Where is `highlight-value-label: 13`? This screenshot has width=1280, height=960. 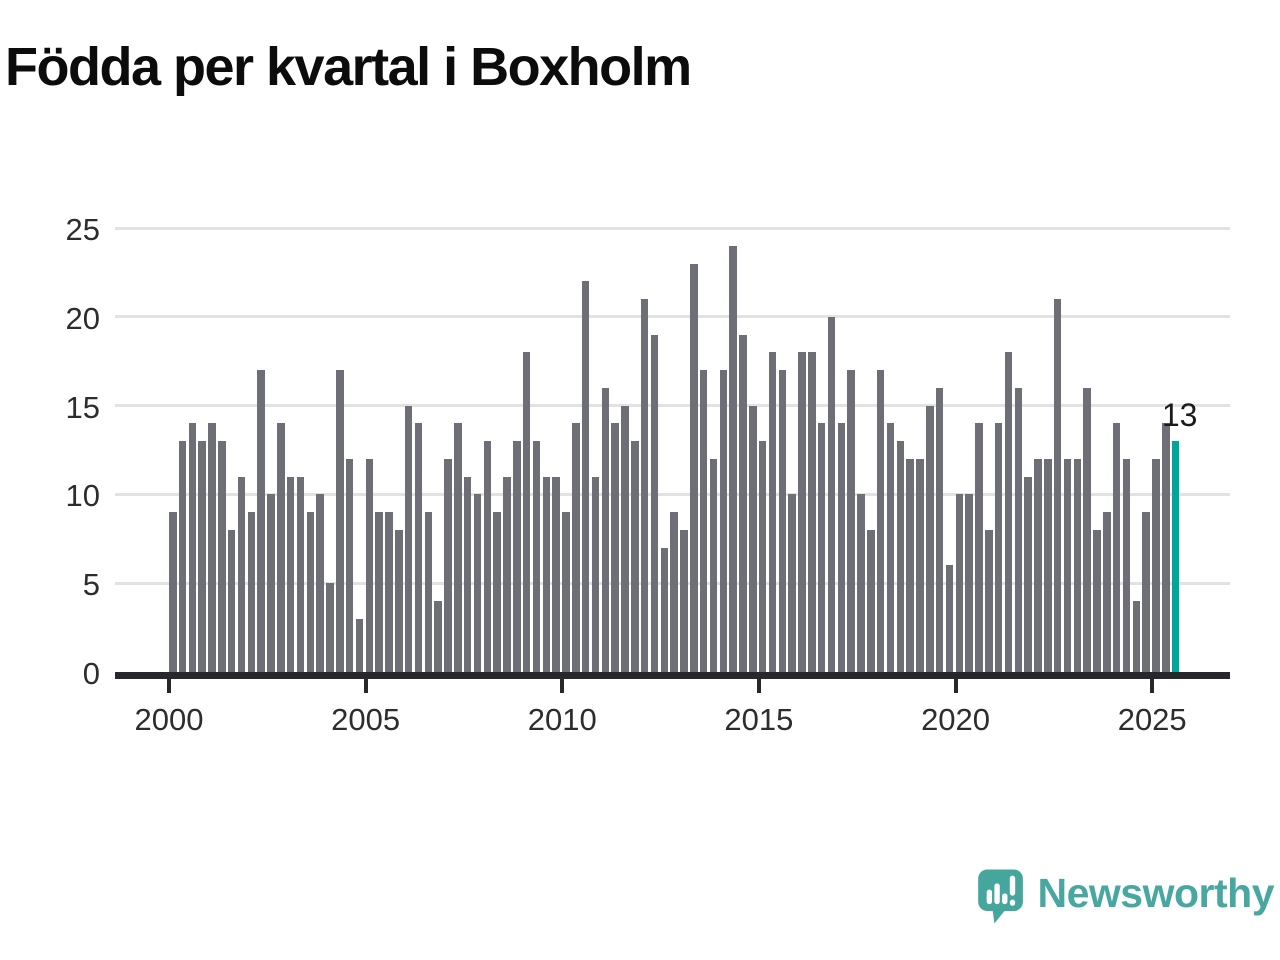
highlight-value-label: 13 is located at coordinates (1179, 415).